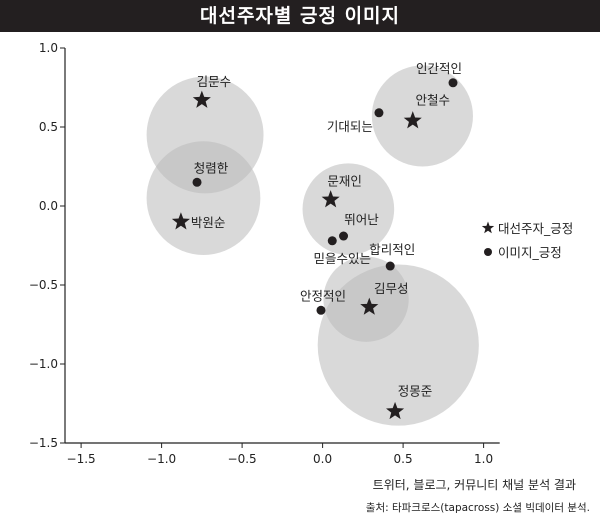 The image size is (600, 525). What do you see at coordinates (43, 364) in the screenshot?
I see `y-tick-label: −1.0` at bounding box center [43, 364].